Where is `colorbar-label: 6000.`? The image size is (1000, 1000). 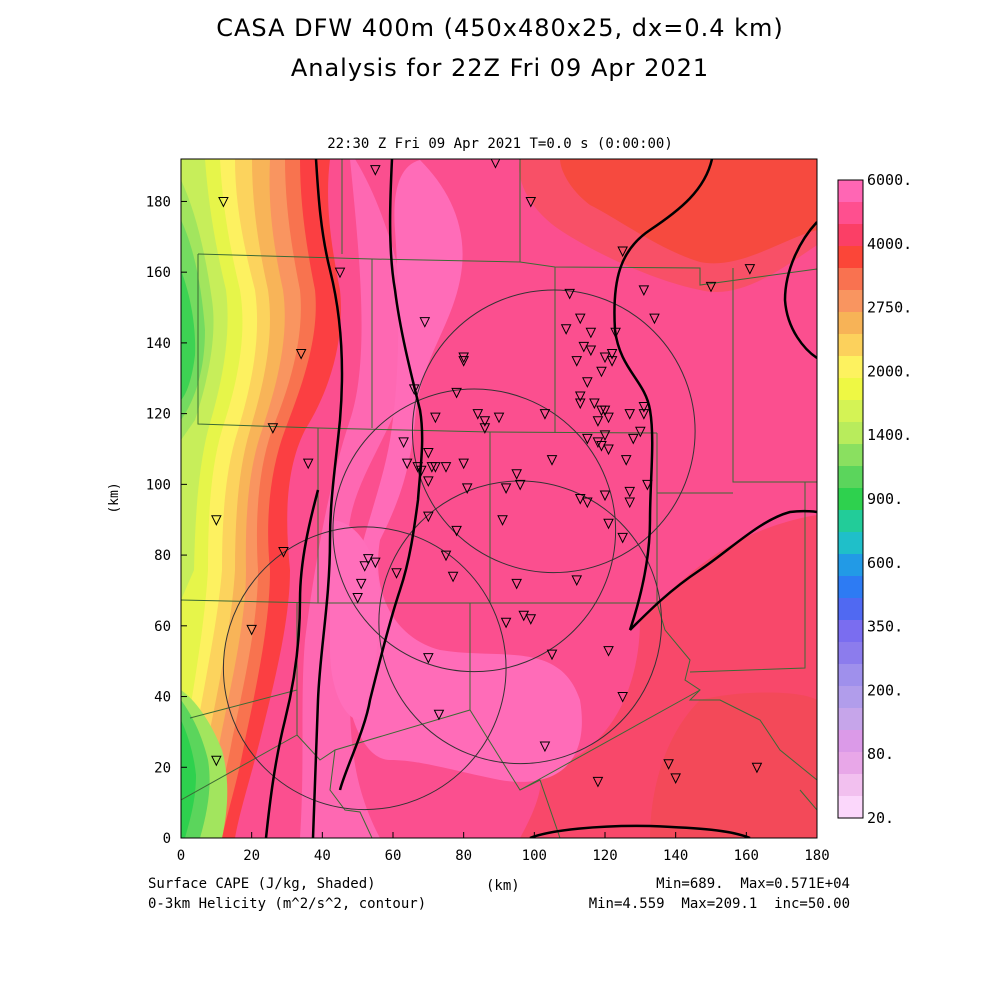 colorbar-label: 6000. is located at coordinates (889, 180).